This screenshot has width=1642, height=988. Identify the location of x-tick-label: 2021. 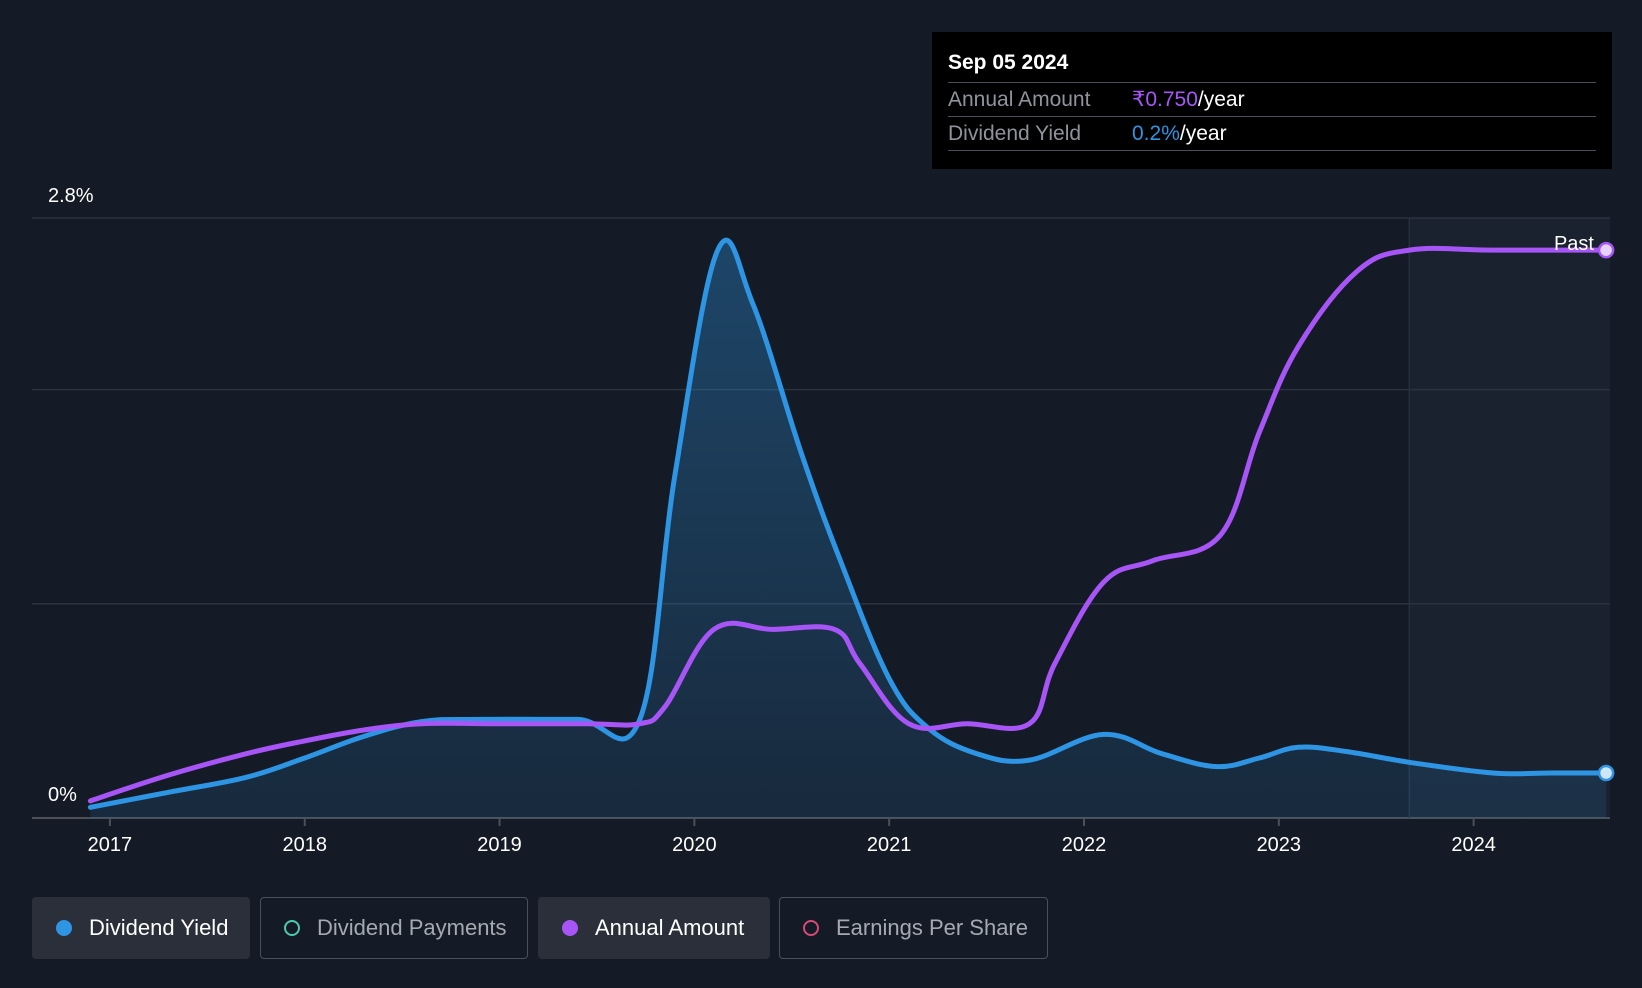
(889, 845).